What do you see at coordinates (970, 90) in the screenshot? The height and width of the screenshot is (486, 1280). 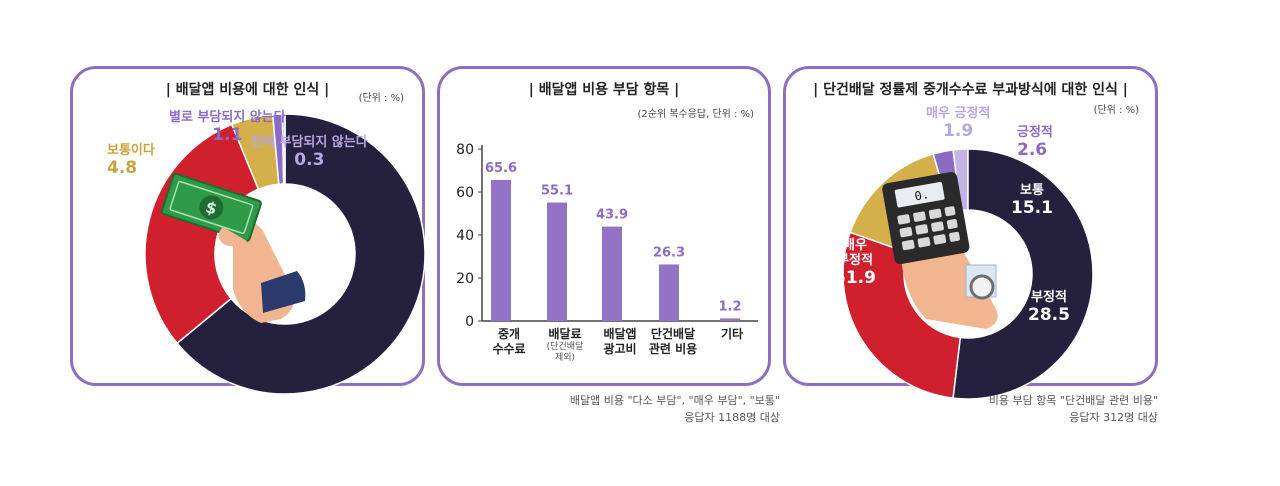 I see `chart-title: | 단건배달 정률제 중개수수료 부과방식에 대한 인식 |` at bounding box center [970, 90].